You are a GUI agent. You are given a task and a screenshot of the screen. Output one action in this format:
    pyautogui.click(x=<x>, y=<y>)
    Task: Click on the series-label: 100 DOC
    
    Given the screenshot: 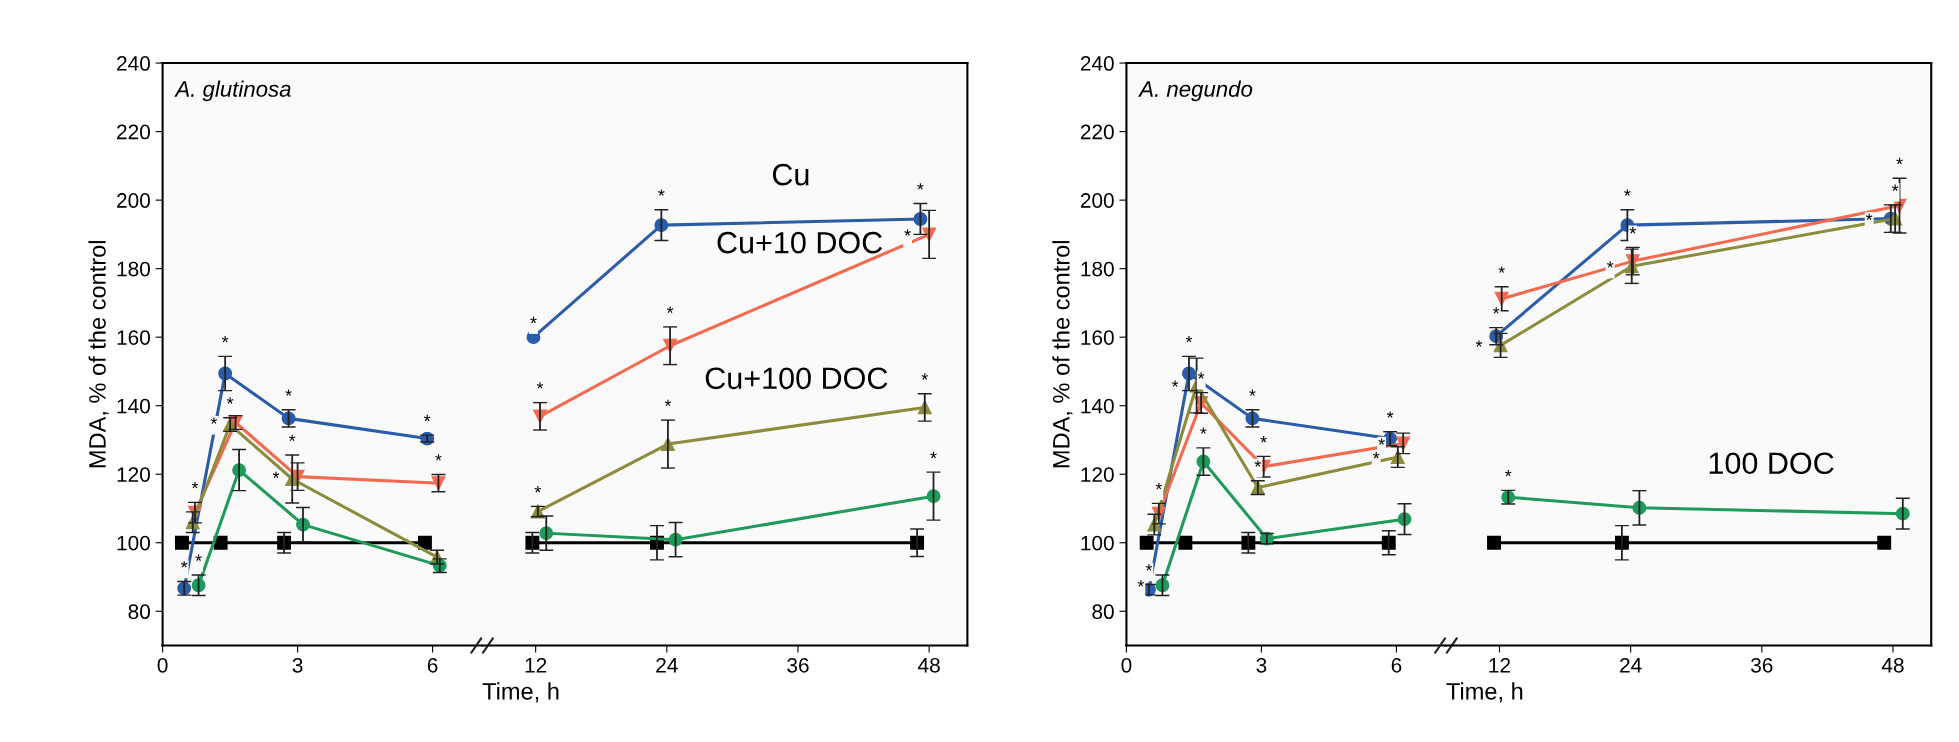 What is the action you would take?
    pyautogui.click(x=1771, y=463)
    